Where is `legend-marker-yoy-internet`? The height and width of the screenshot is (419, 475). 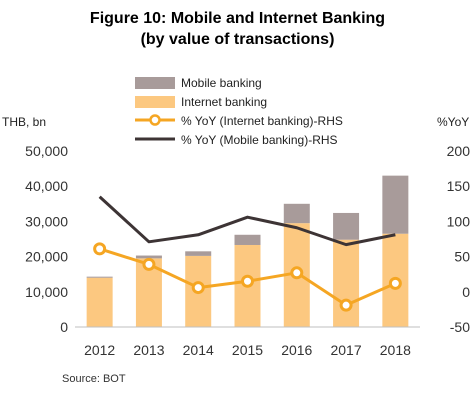 legend-marker-yoy-internet is located at coordinates (155, 120).